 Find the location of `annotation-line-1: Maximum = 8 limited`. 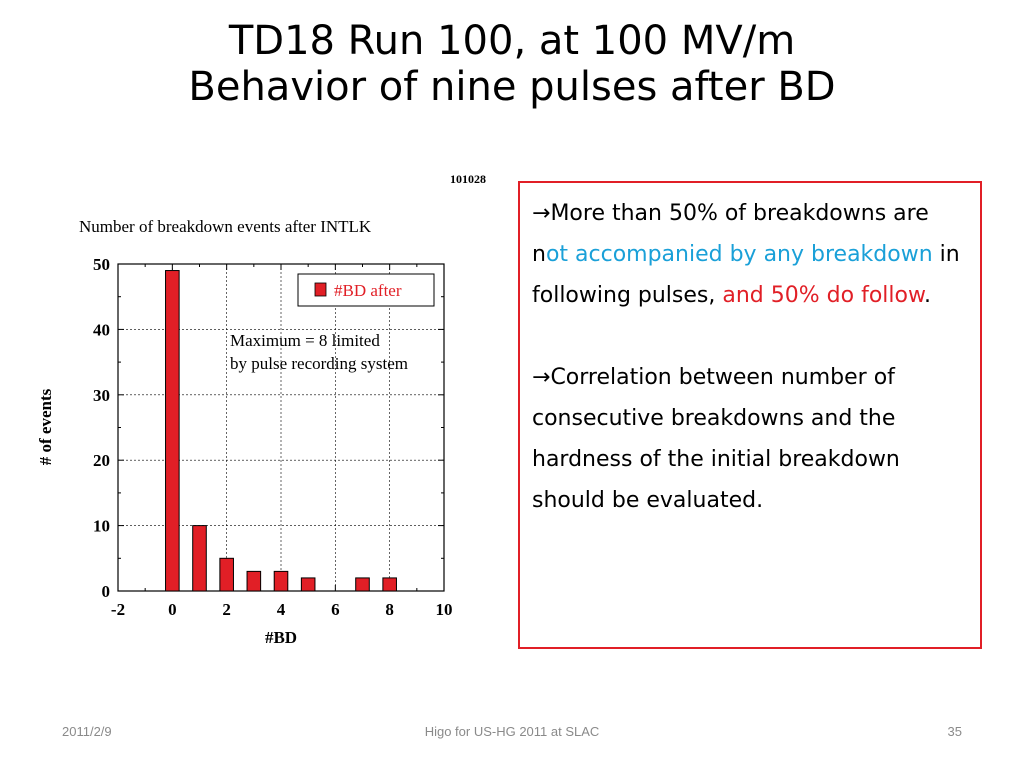

annotation-line-1: Maximum = 8 limited is located at coordinates (305, 340).